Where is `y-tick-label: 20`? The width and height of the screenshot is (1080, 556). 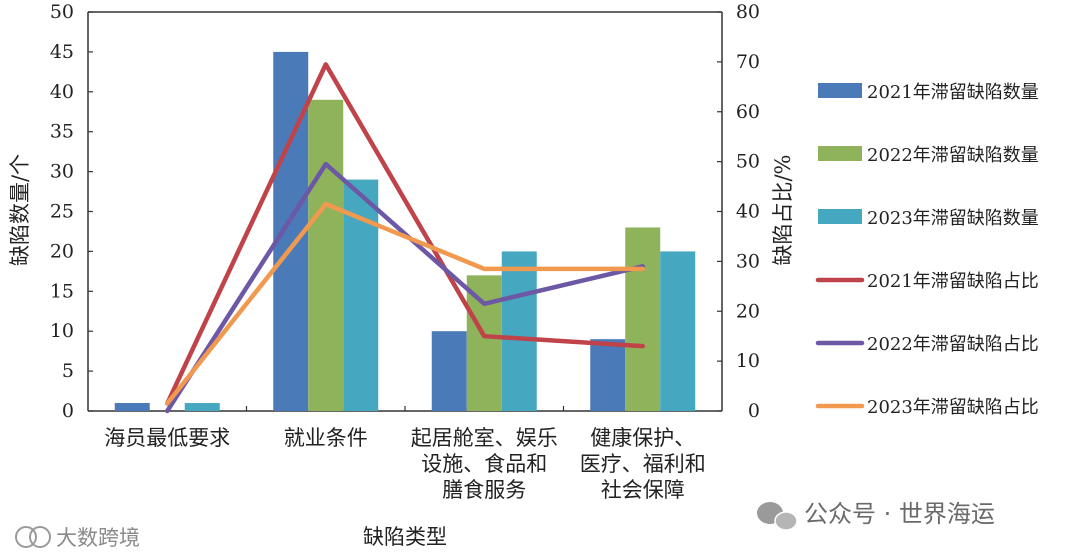 y-tick-label: 20 is located at coordinates (62, 251).